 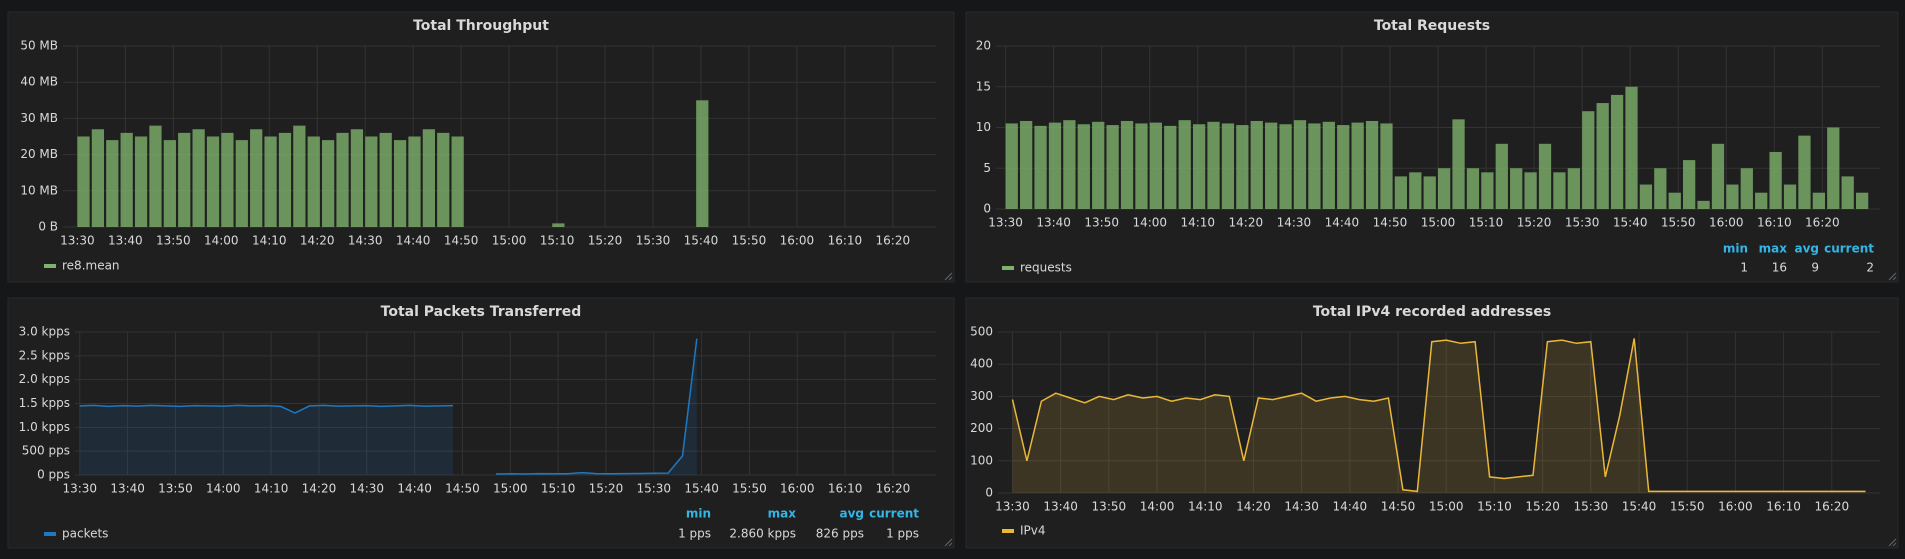 I want to click on legend-stat-header: avg, so click(x=1806, y=249).